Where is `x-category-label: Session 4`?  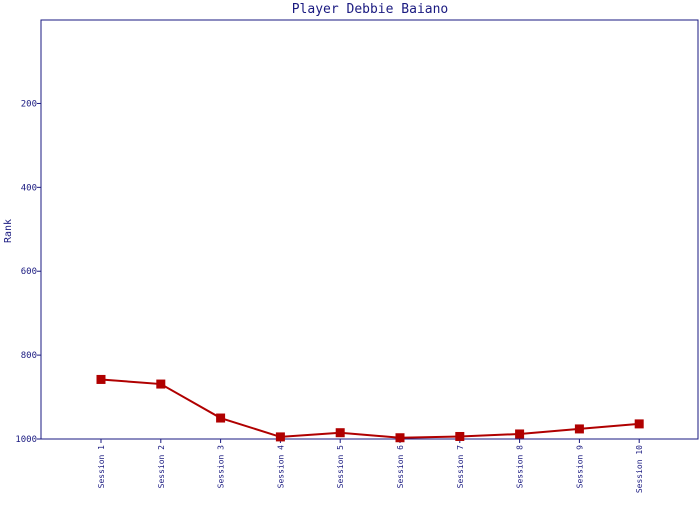
x-category-label: Session 4 is located at coordinates (280, 467).